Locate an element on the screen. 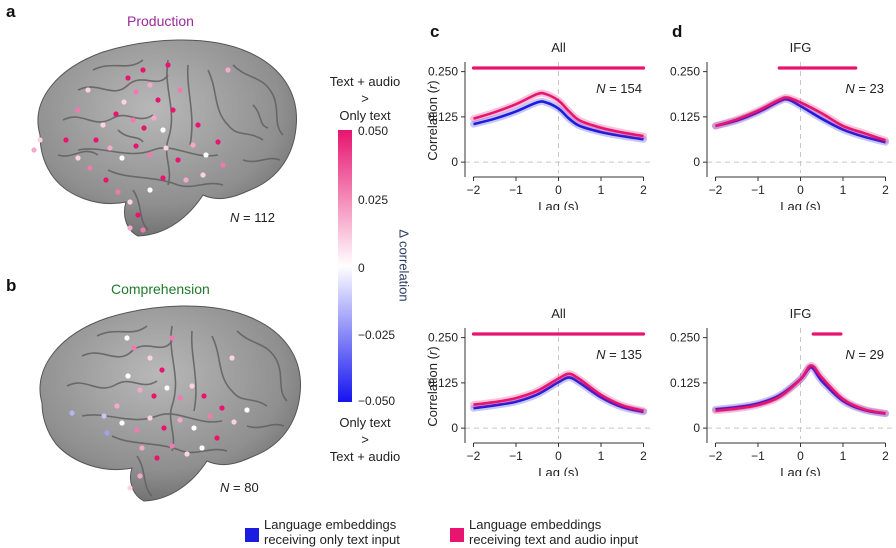  chart-d-bottom: IFG 0 0.125 0.250 −2 −1 0 1 2 Lag (s) N = 29 is located at coordinates (782, 391).